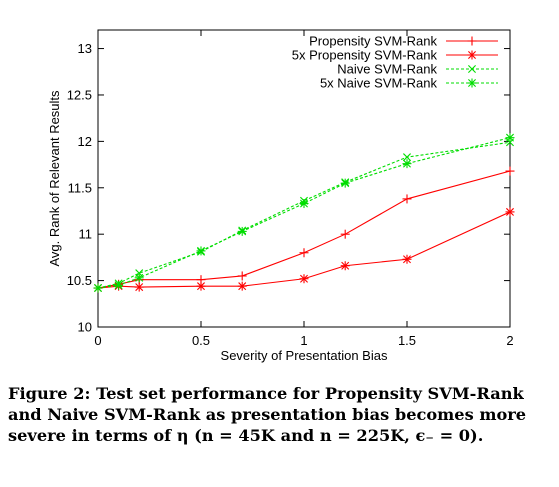 Image resolution: width=559 pixels, height=487 pixels. I want to click on legend-item: Propensity SVM-Rank, so click(403, 41).